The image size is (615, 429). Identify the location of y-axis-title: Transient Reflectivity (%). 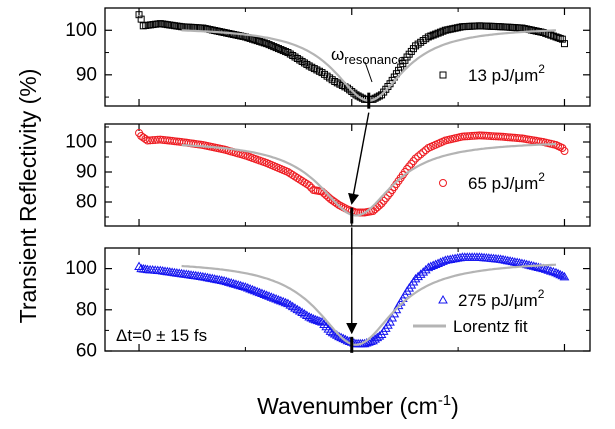
(28, 196).